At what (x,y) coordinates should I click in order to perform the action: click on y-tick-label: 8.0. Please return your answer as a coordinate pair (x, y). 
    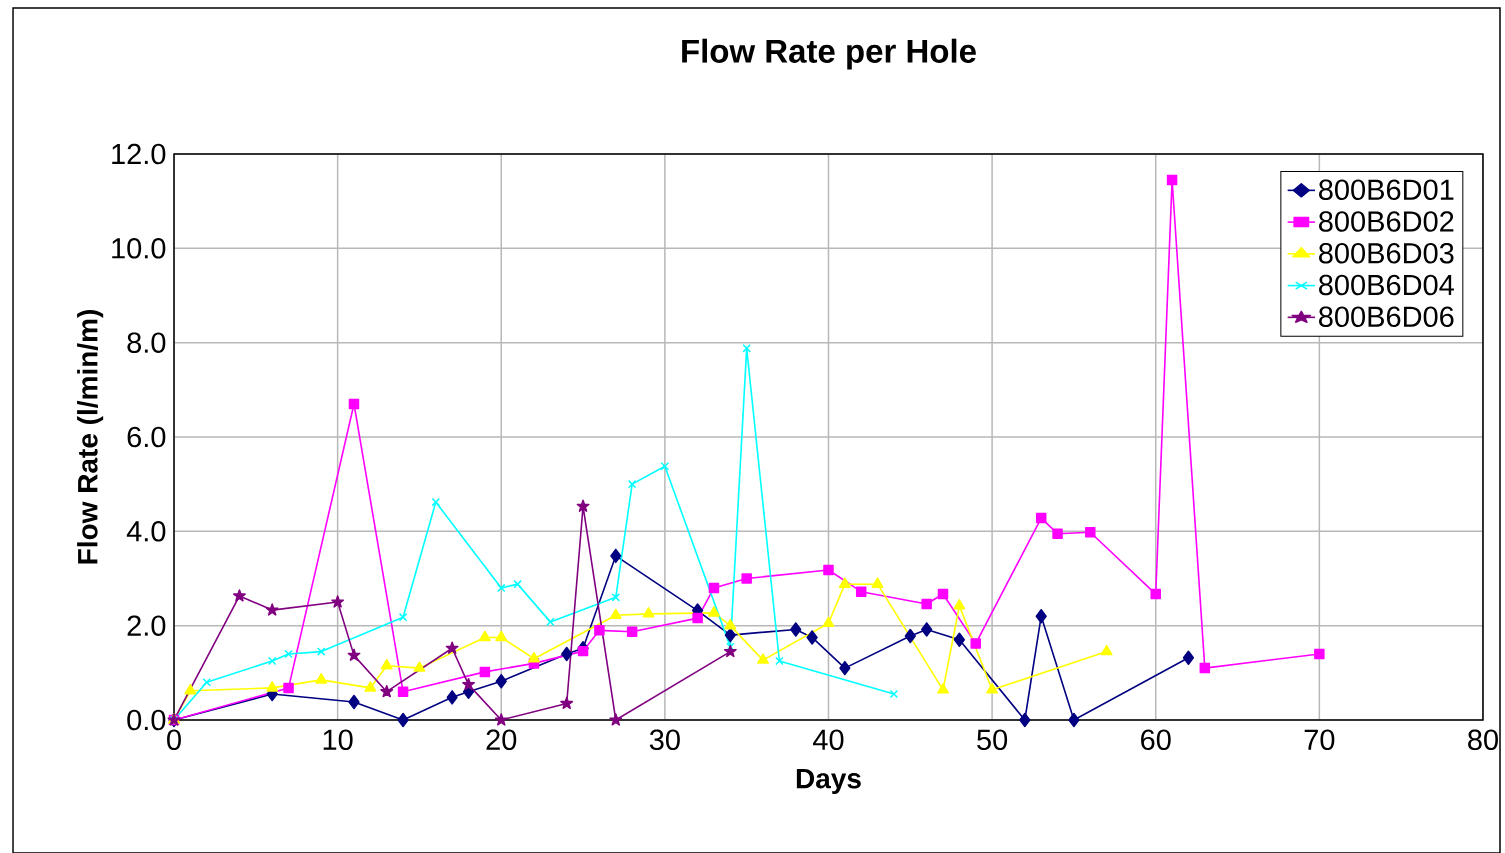
    Looking at the image, I should click on (146, 342).